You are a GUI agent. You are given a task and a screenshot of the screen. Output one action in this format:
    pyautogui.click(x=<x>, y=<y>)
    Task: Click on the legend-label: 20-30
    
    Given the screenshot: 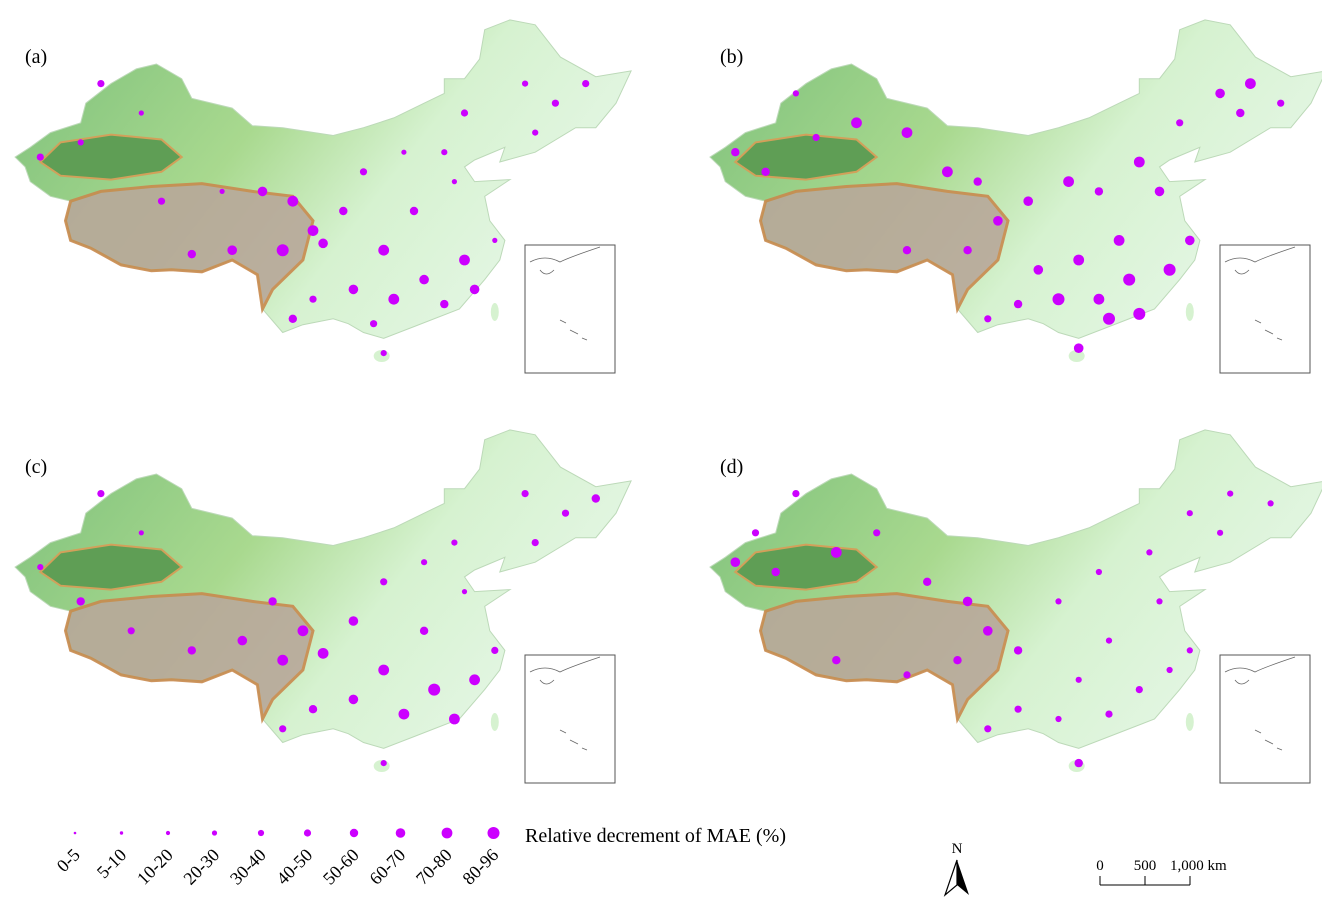 What is the action you would take?
    pyautogui.click(x=201, y=867)
    